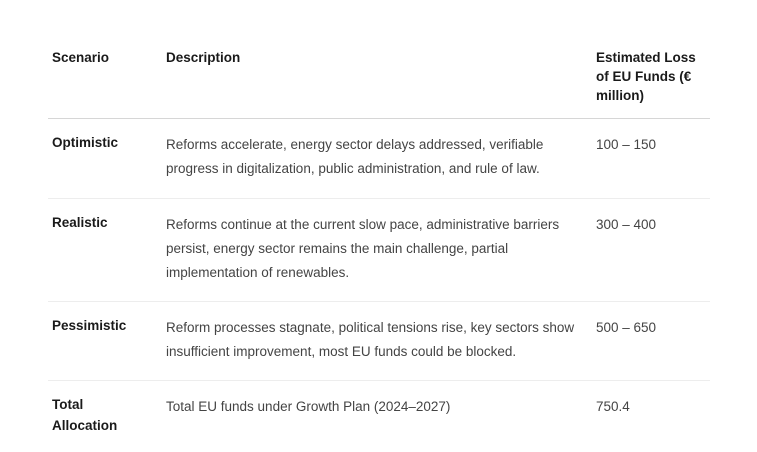 The width and height of the screenshot is (757, 452). What do you see at coordinates (105, 250) in the screenshot?
I see `cell-scenario: Realistic` at bounding box center [105, 250].